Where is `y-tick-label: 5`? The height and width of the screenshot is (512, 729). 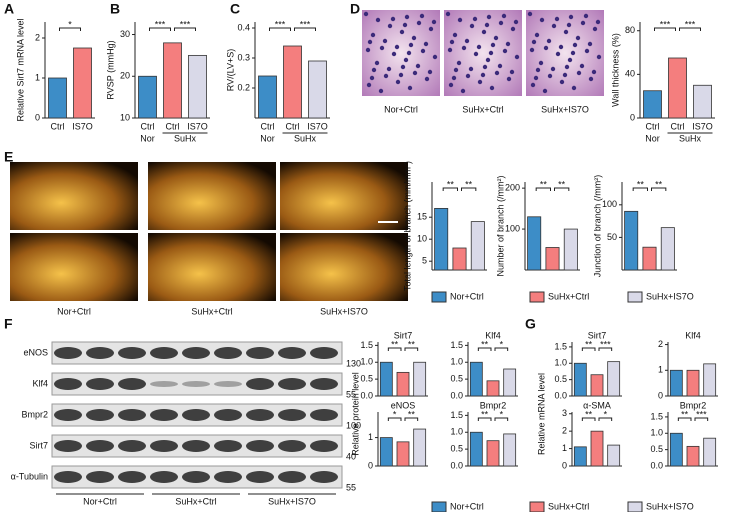
y-tick-label: 5 is located at coordinates (424, 261).